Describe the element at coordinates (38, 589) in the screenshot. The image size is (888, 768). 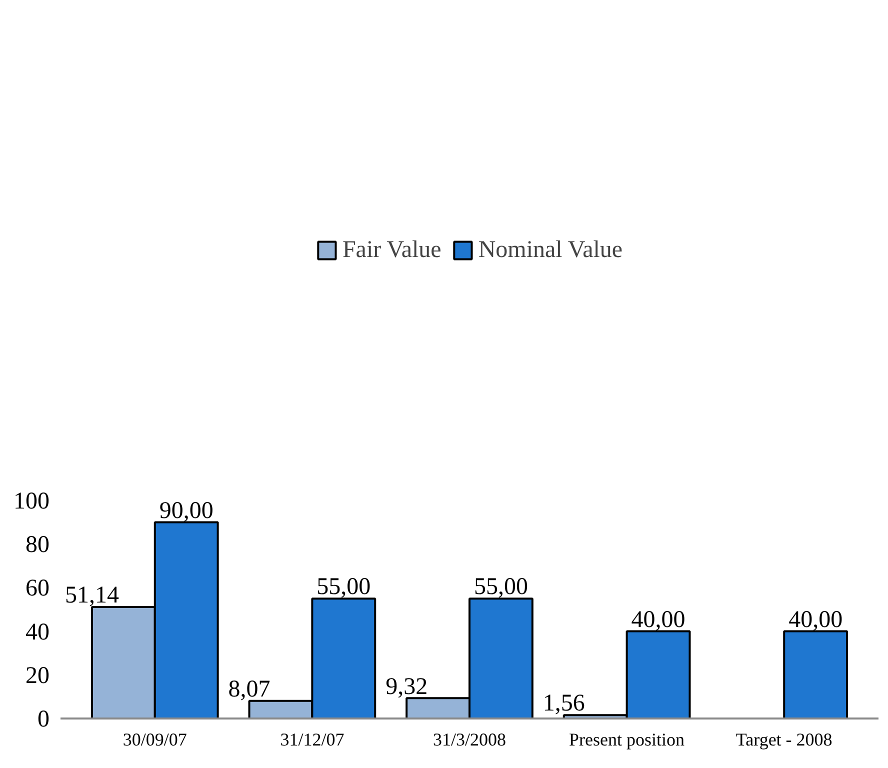
I see `y-tick-label: 60` at that location.